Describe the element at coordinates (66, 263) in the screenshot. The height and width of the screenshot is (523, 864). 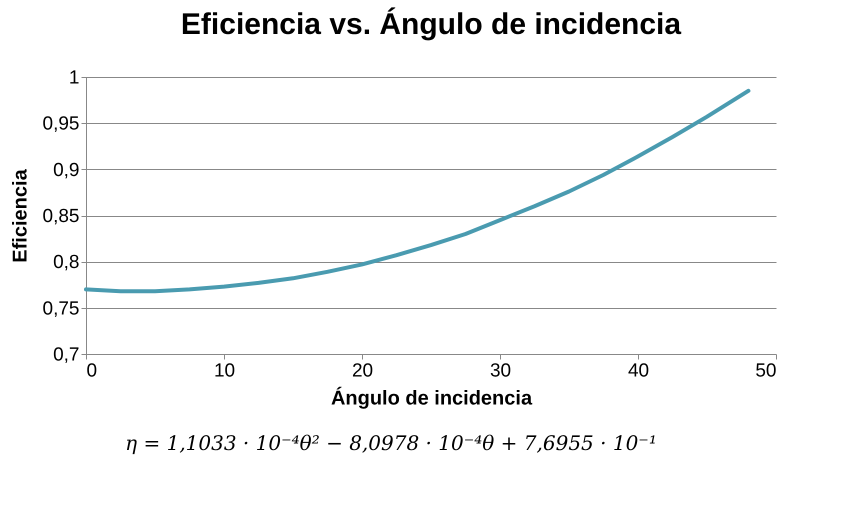
I see `y-tick-label: 0,8` at that location.